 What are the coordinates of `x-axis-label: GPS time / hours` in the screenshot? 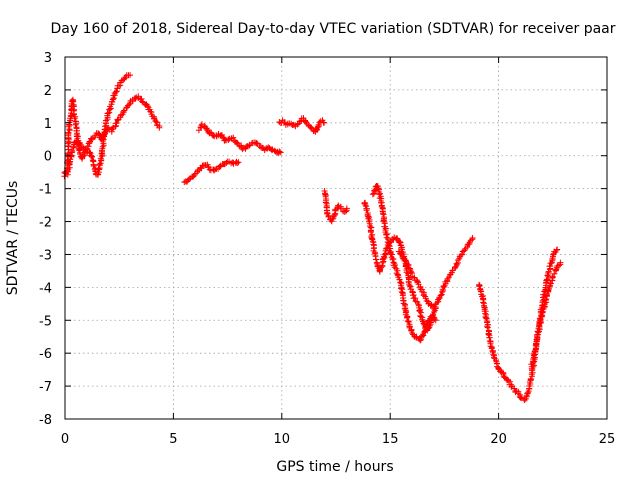 It's located at (334, 467).